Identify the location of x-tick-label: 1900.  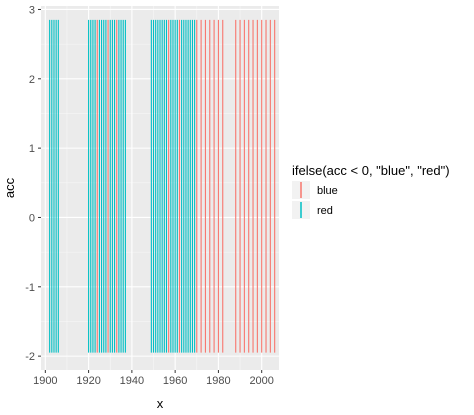
(45, 381).